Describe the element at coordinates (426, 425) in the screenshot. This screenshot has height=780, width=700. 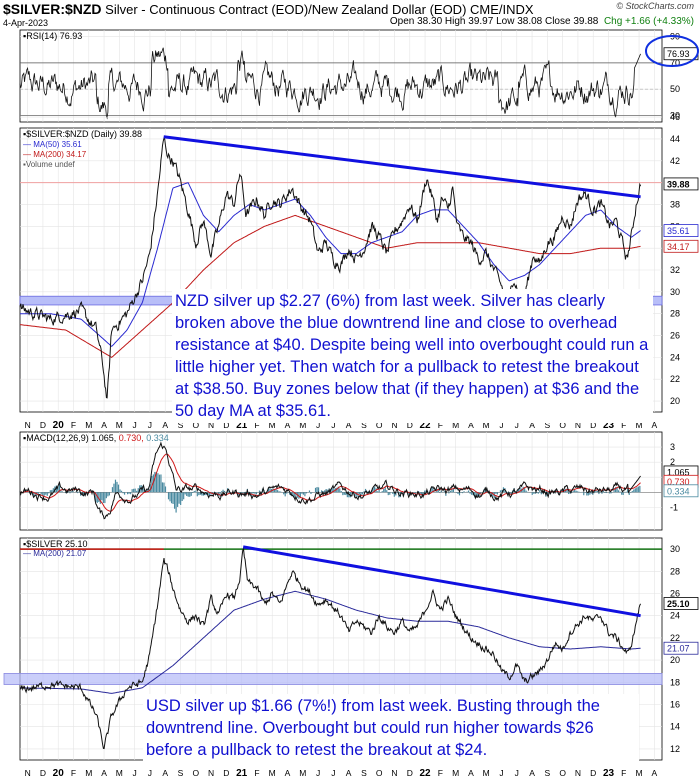
I see `nzd-xtick: 22` at that location.